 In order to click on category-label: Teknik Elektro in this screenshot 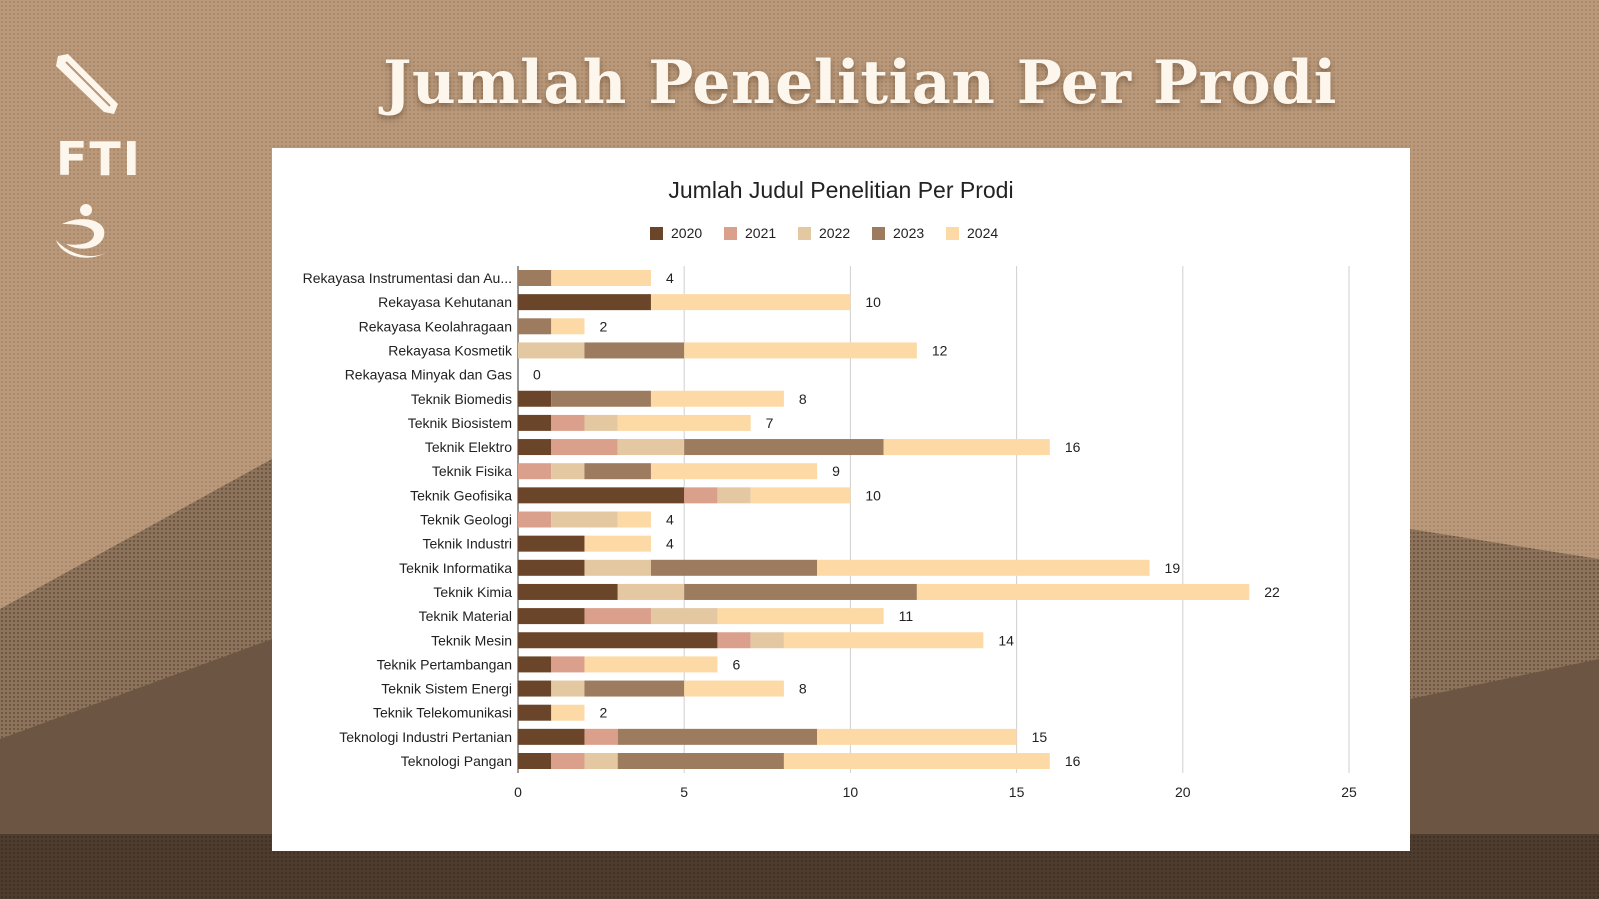, I will do `click(468, 447)`.